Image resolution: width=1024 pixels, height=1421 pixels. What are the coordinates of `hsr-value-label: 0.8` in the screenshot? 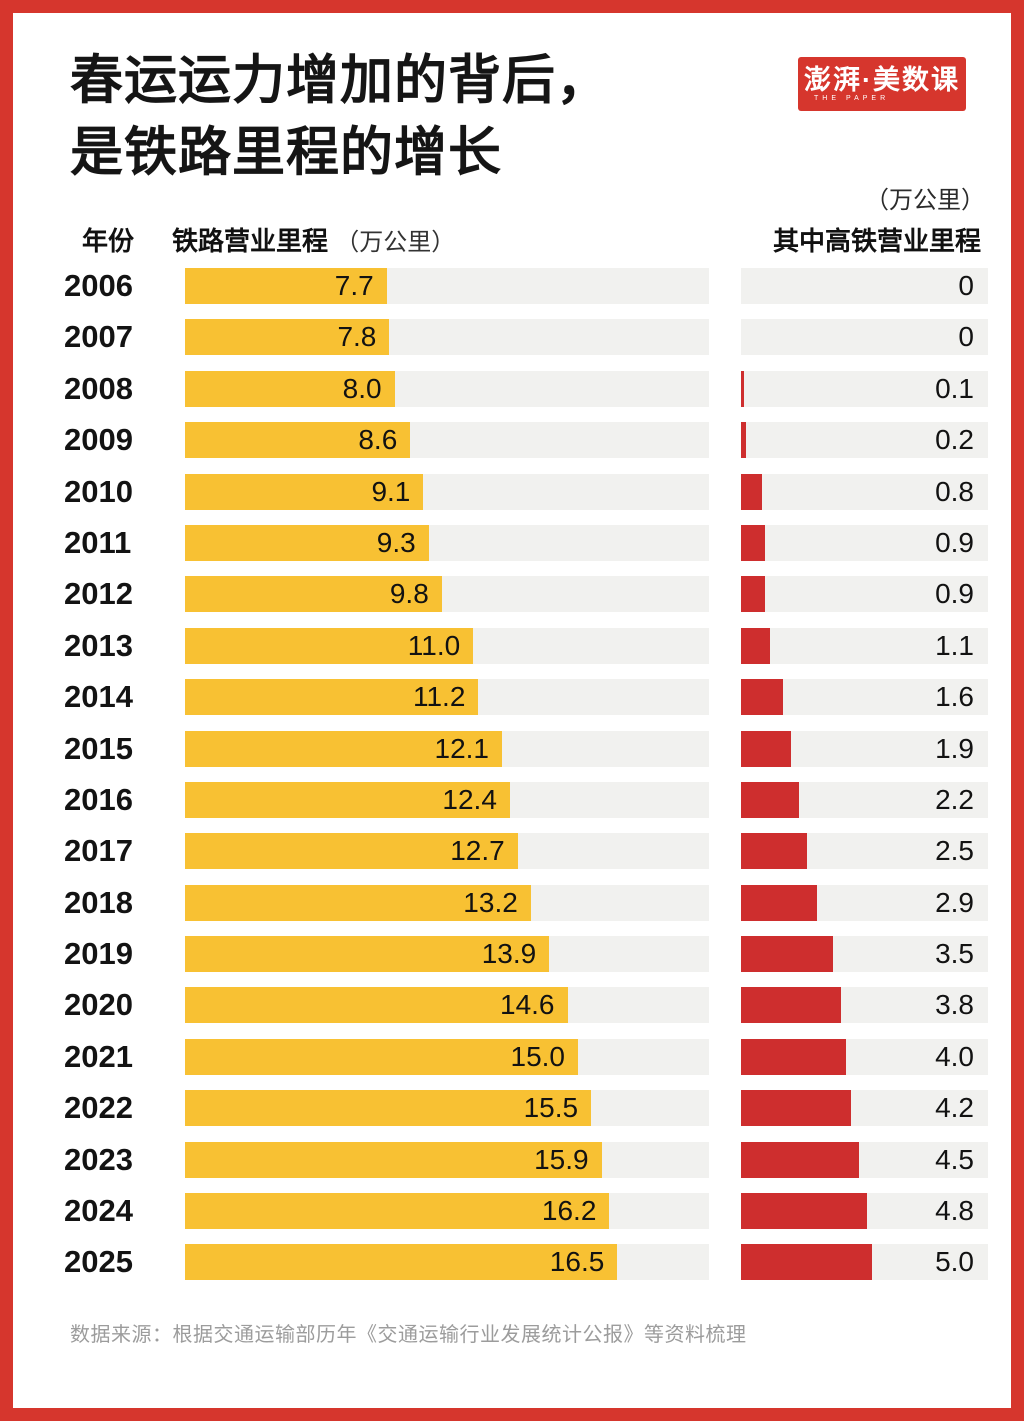 It's located at (954, 491).